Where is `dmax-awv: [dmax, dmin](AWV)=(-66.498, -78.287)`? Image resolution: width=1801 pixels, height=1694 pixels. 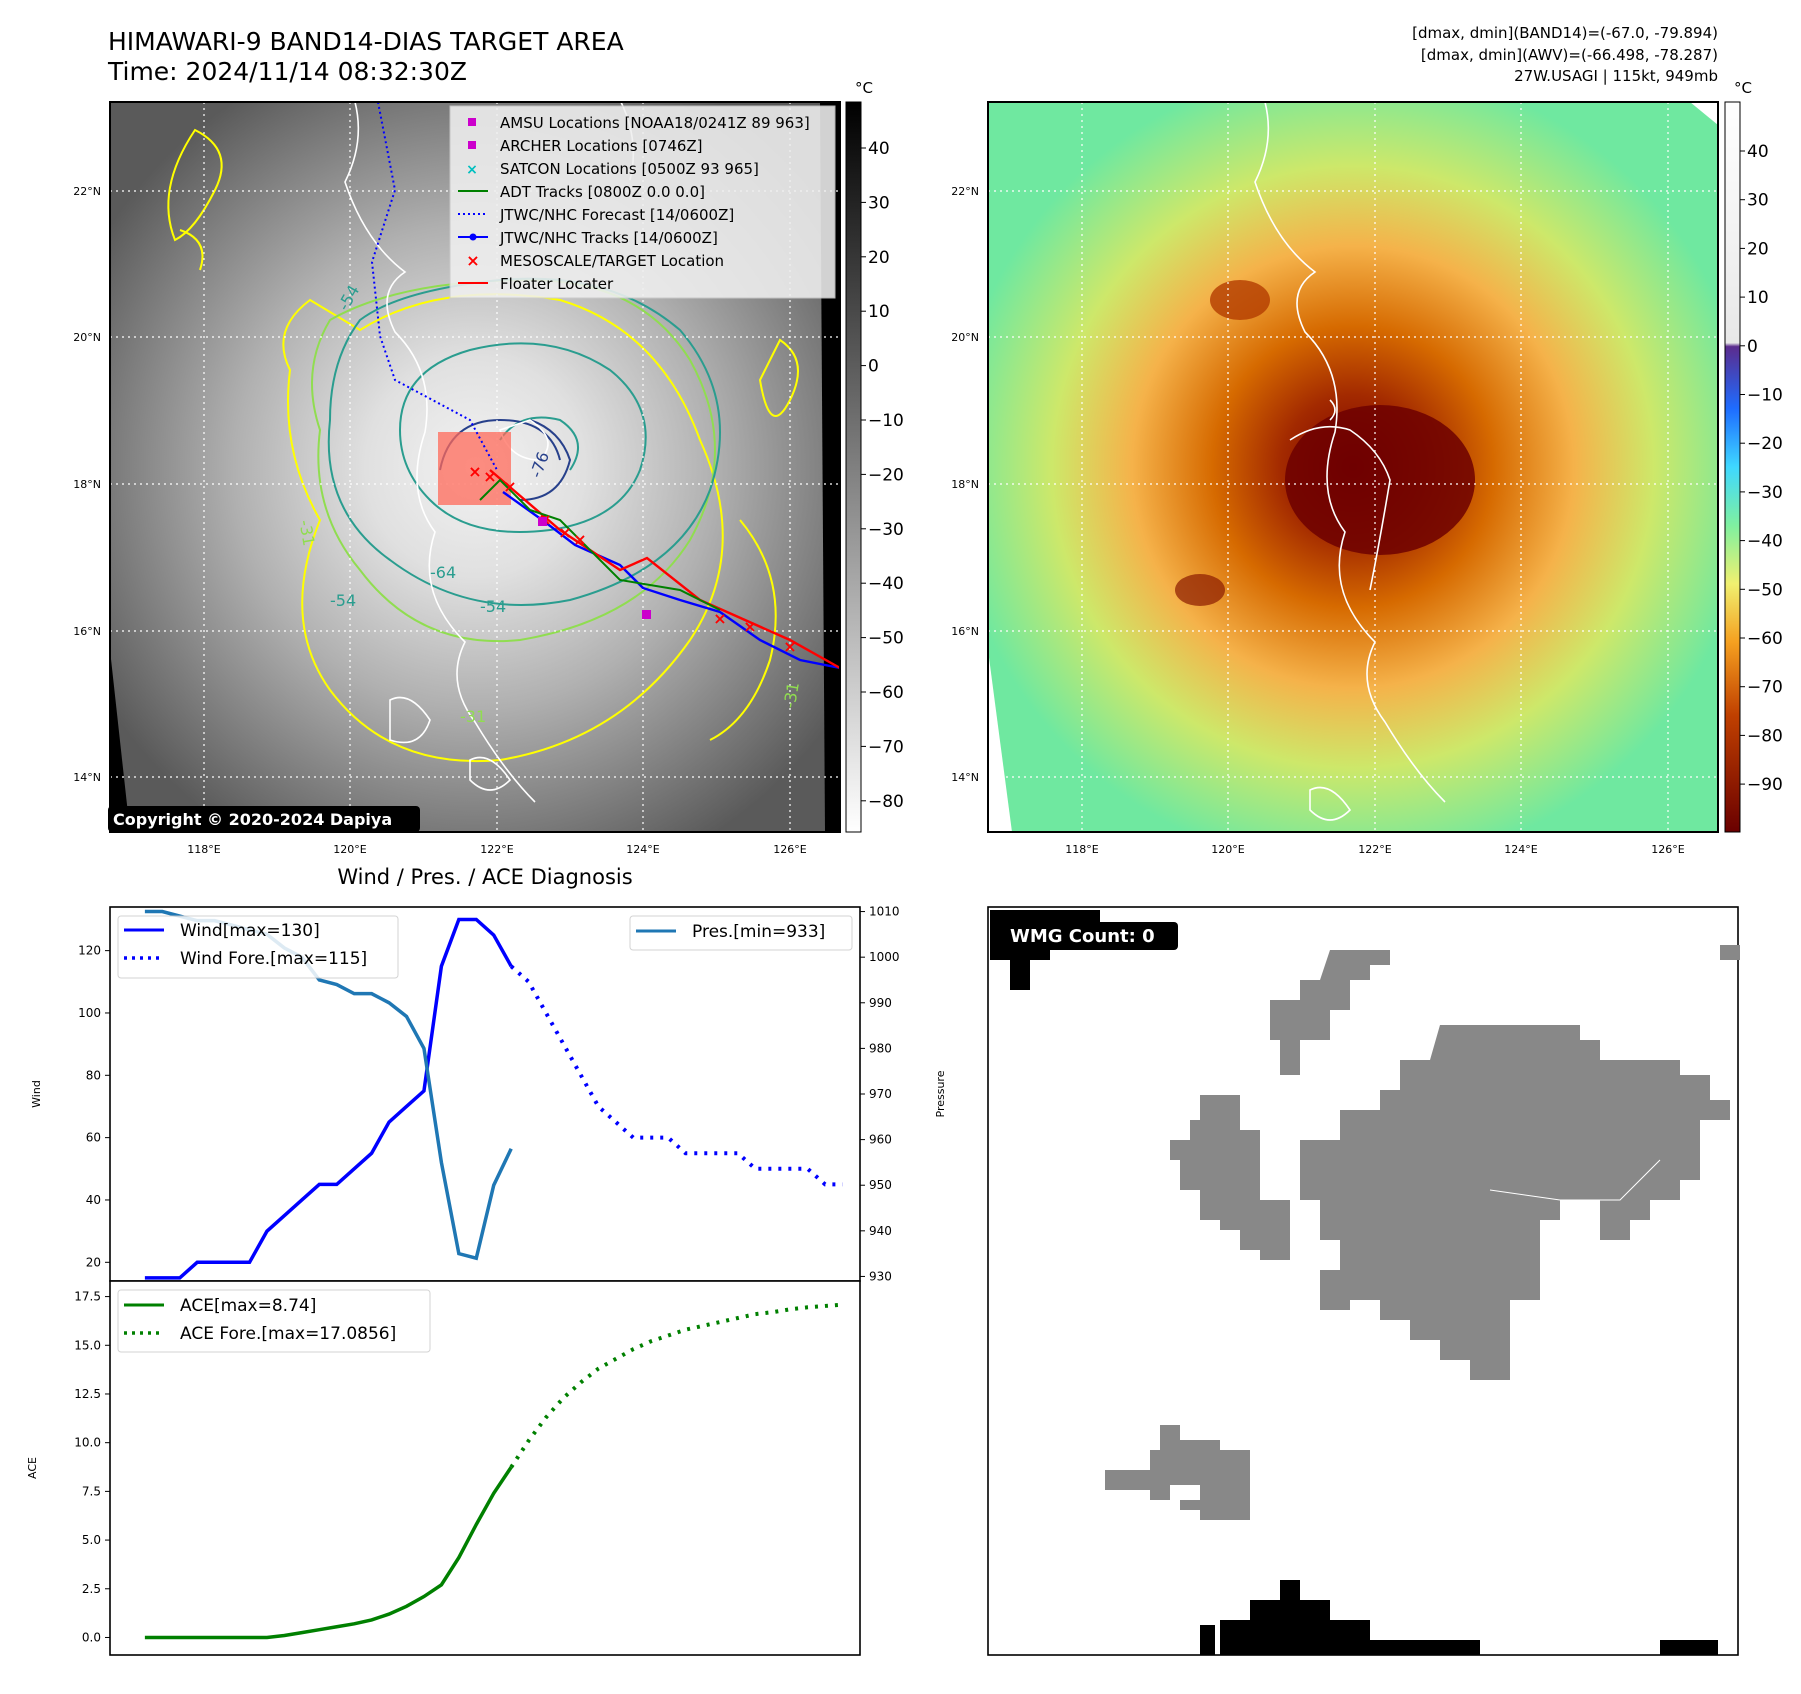
dmax-awv: [dmax, dmin](AWV)=(-66.498, -78.287) is located at coordinates (1569, 55).